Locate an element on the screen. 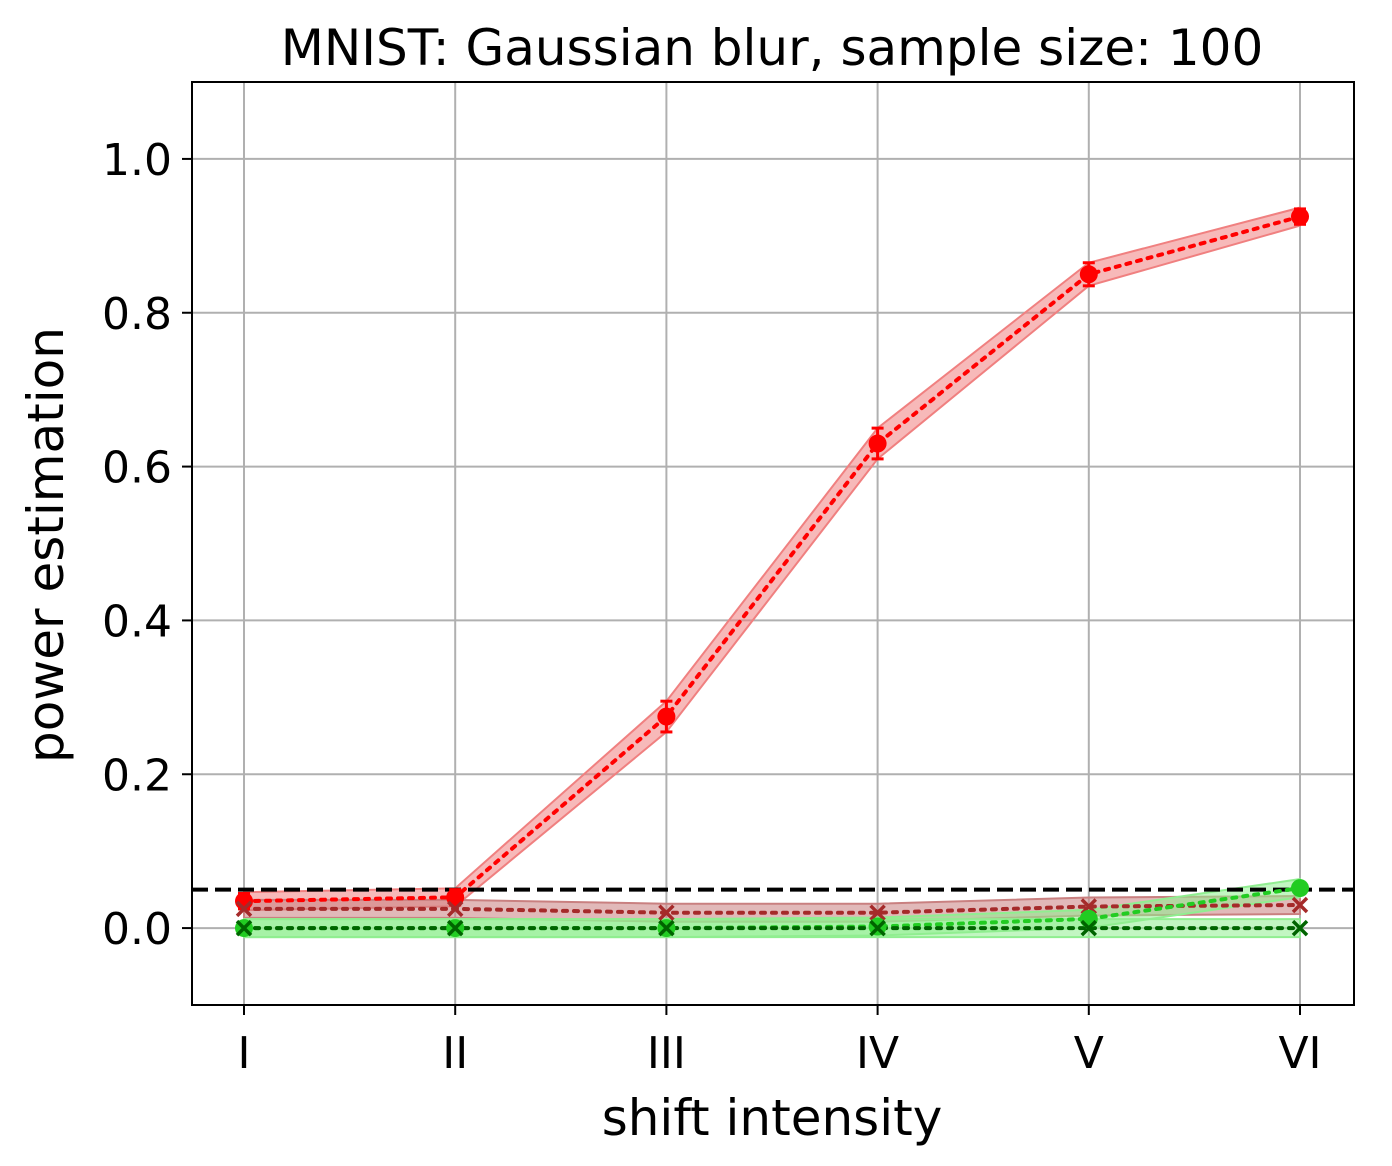 The image size is (1392, 1166). x-tick-label: I is located at coordinates (244, 1053).